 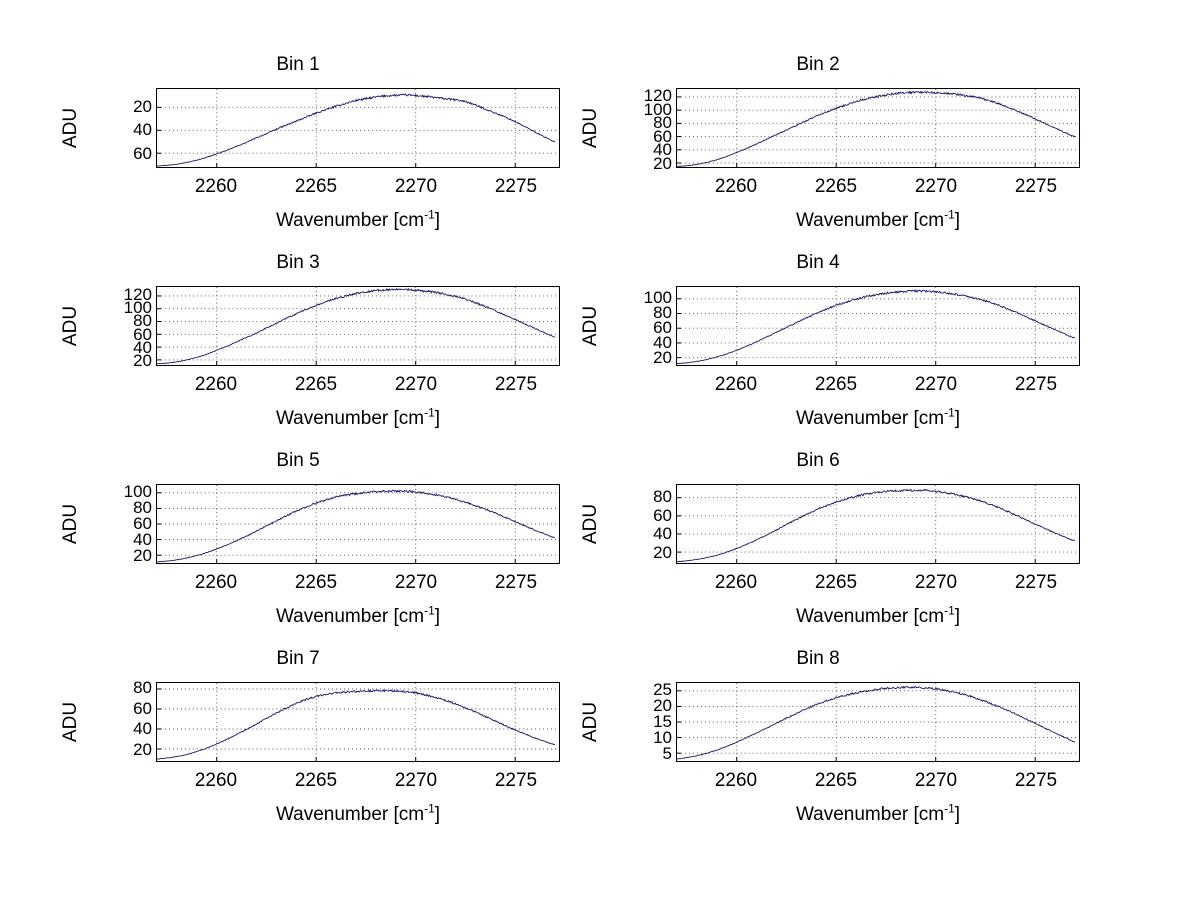 I want to click on y-tick-labels: 25 20 15 10 5, so click(x=651, y=721).